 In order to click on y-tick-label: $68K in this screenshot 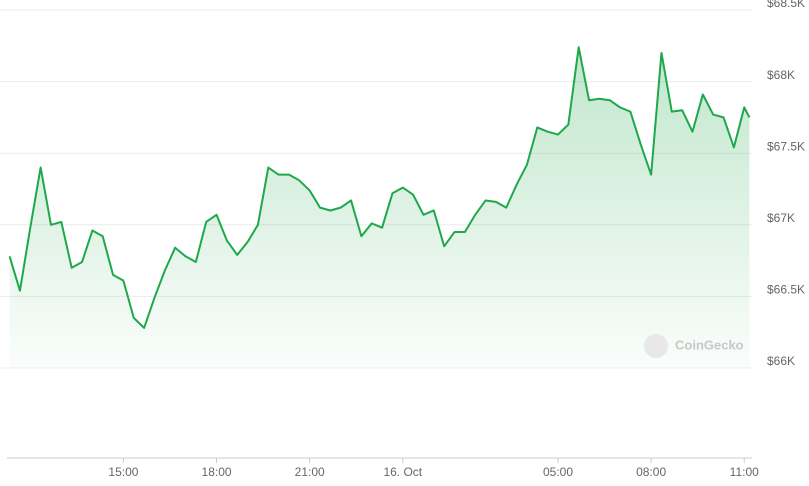, I will do `click(781, 75)`.